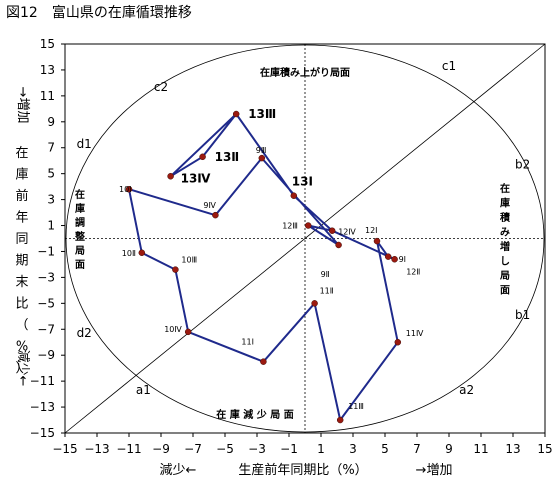 Image resolution: width=560 pixels, height=491 pixels. Describe the element at coordinates (64, 449) in the screenshot. I see `x-tick-label: −15` at that location.